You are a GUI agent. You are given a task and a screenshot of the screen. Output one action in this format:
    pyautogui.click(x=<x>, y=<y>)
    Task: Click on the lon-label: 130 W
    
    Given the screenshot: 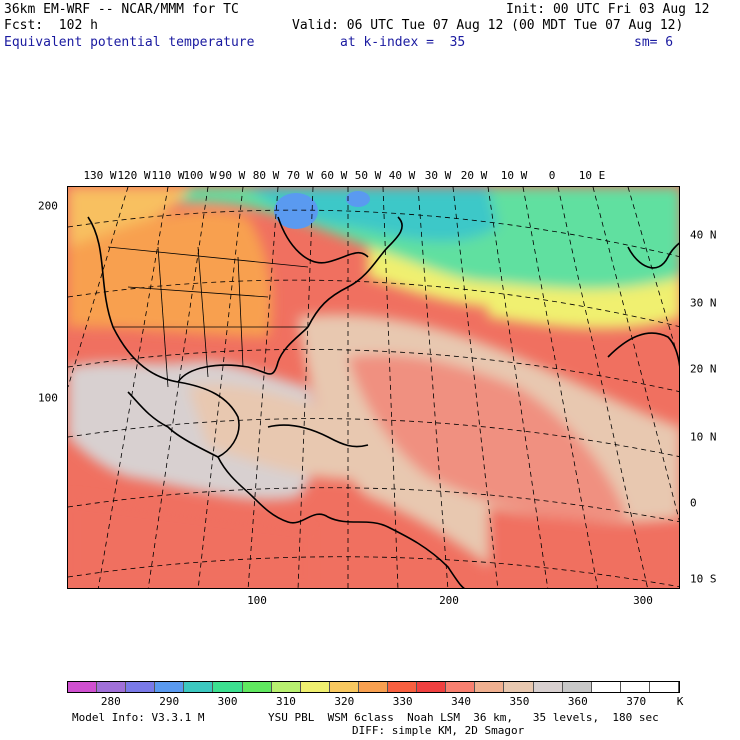 What is the action you would take?
    pyautogui.click(x=100, y=175)
    